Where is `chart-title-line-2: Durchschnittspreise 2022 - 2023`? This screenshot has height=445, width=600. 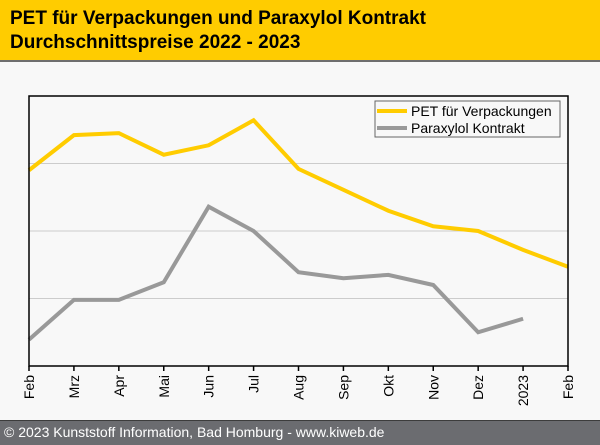 chart-title-line-2: Durchschnittspreise 2022 - 2023 is located at coordinates (155, 42).